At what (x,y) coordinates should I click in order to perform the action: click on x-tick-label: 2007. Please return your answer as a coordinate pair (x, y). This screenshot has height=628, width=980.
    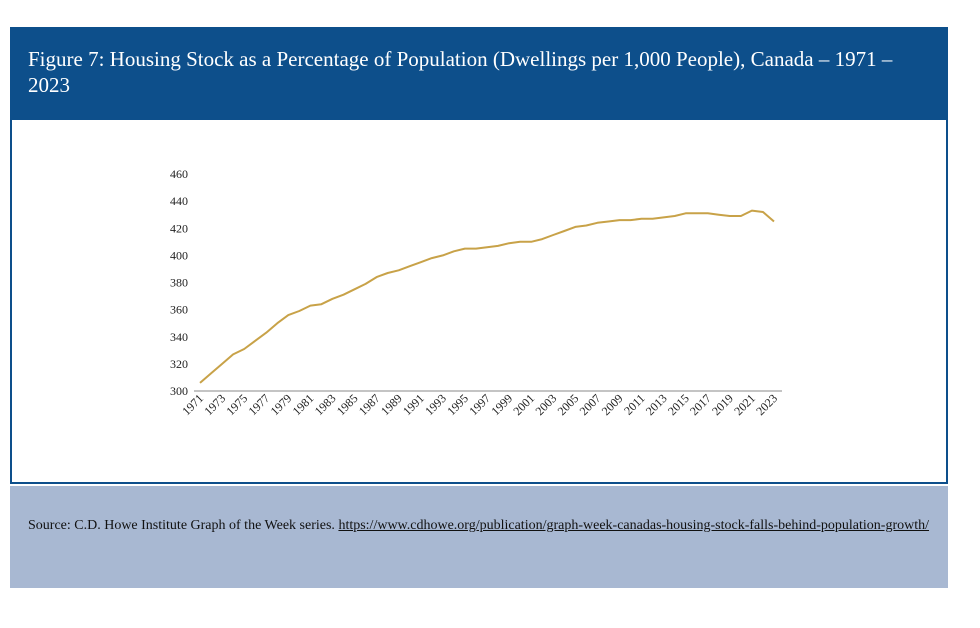
    Looking at the image, I should click on (590, 404).